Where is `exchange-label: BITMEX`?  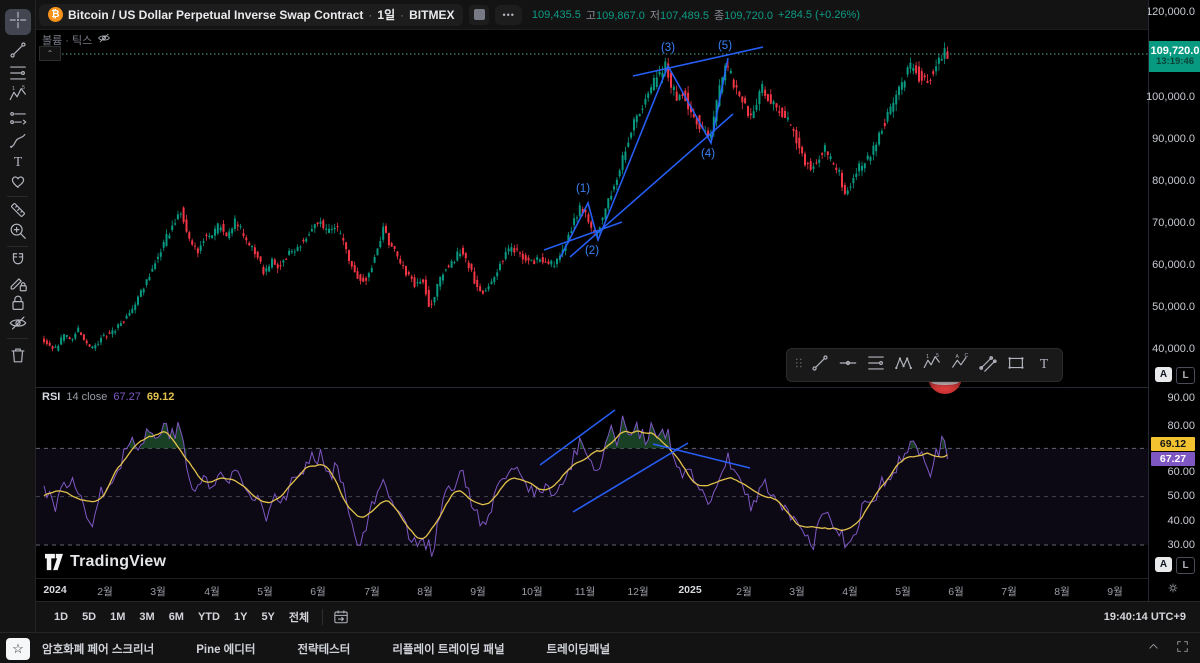 exchange-label: BITMEX is located at coordinates (432, 14).